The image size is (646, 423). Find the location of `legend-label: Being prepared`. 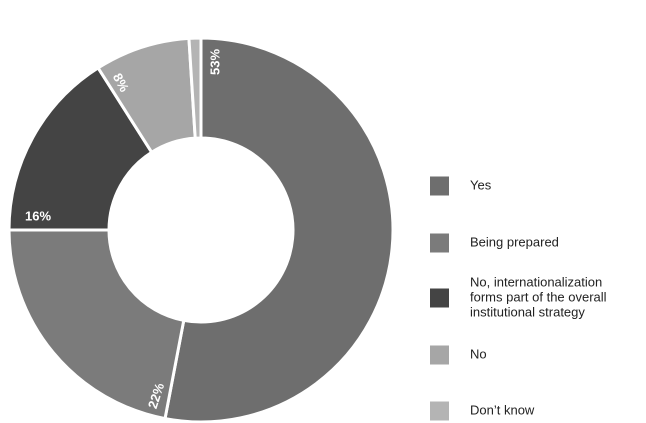

legend-label: Being prepared is located at coordinates (514, 241).